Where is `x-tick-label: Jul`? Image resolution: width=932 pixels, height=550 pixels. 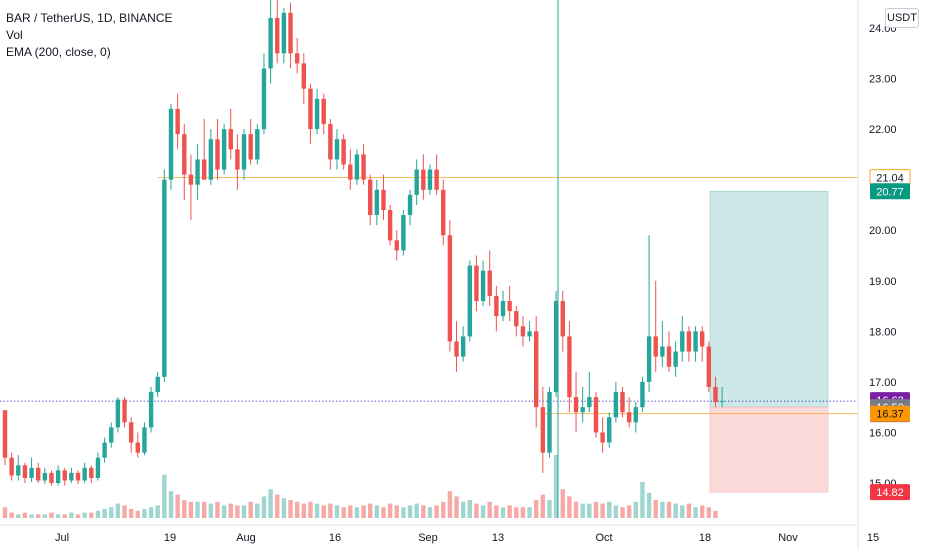 x-tick-label: Jul is located at coordinates (62, 538).